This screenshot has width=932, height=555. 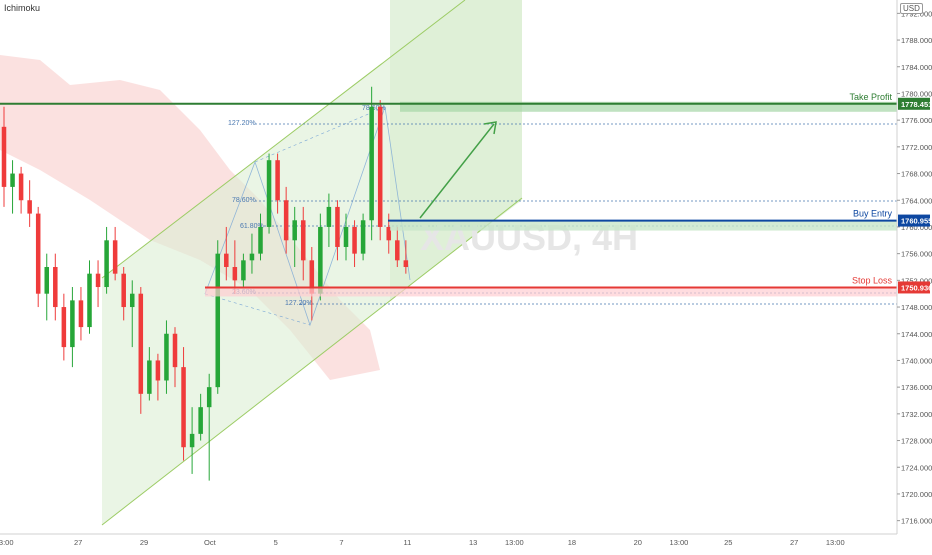 I want to click on time-tick-label: Oct, so click(x=210, y=542).